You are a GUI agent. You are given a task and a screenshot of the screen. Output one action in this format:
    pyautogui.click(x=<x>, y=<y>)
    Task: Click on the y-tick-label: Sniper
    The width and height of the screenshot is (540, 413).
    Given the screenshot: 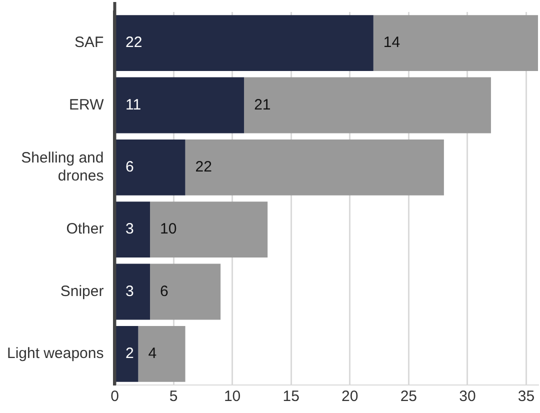 What is the action you would take?
    pyautogui.click(x=82, y=291)
    